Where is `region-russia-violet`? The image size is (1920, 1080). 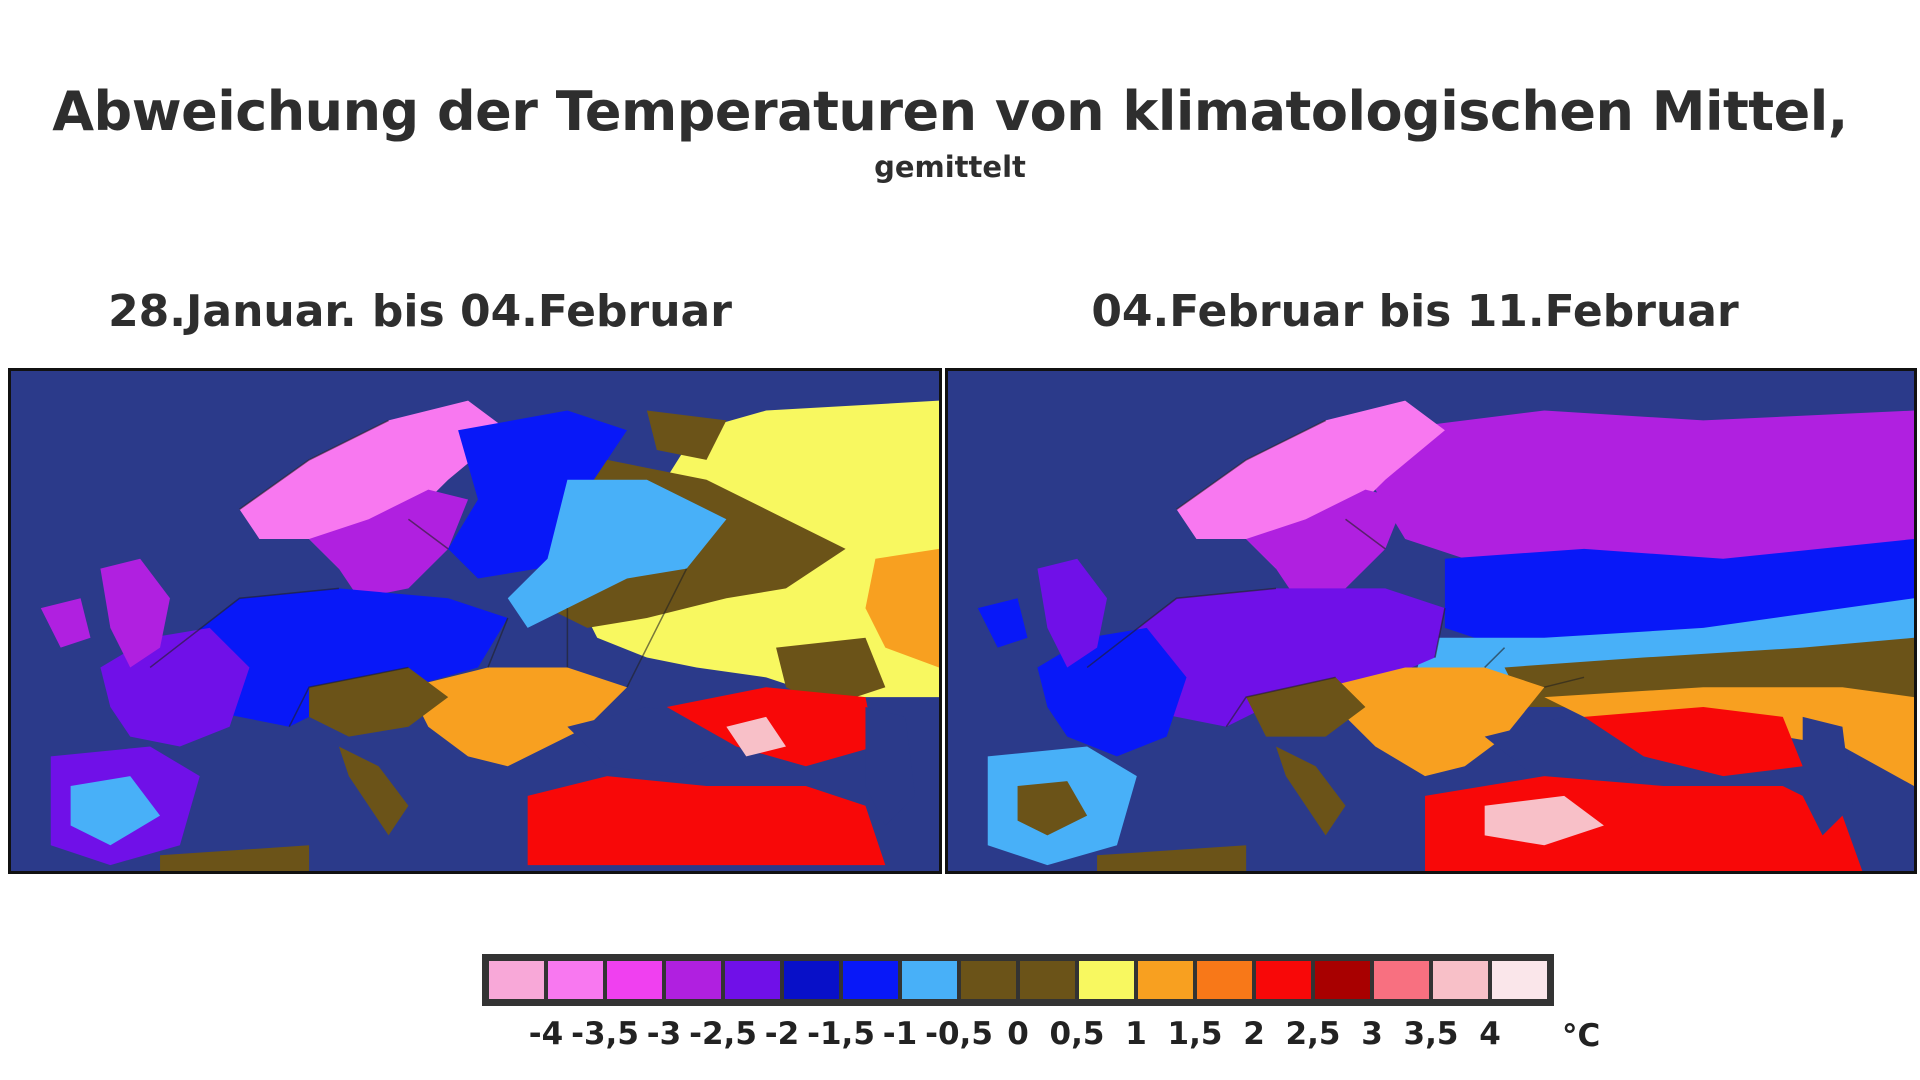
region-russia-violet is located at coordinates (1644, 494).